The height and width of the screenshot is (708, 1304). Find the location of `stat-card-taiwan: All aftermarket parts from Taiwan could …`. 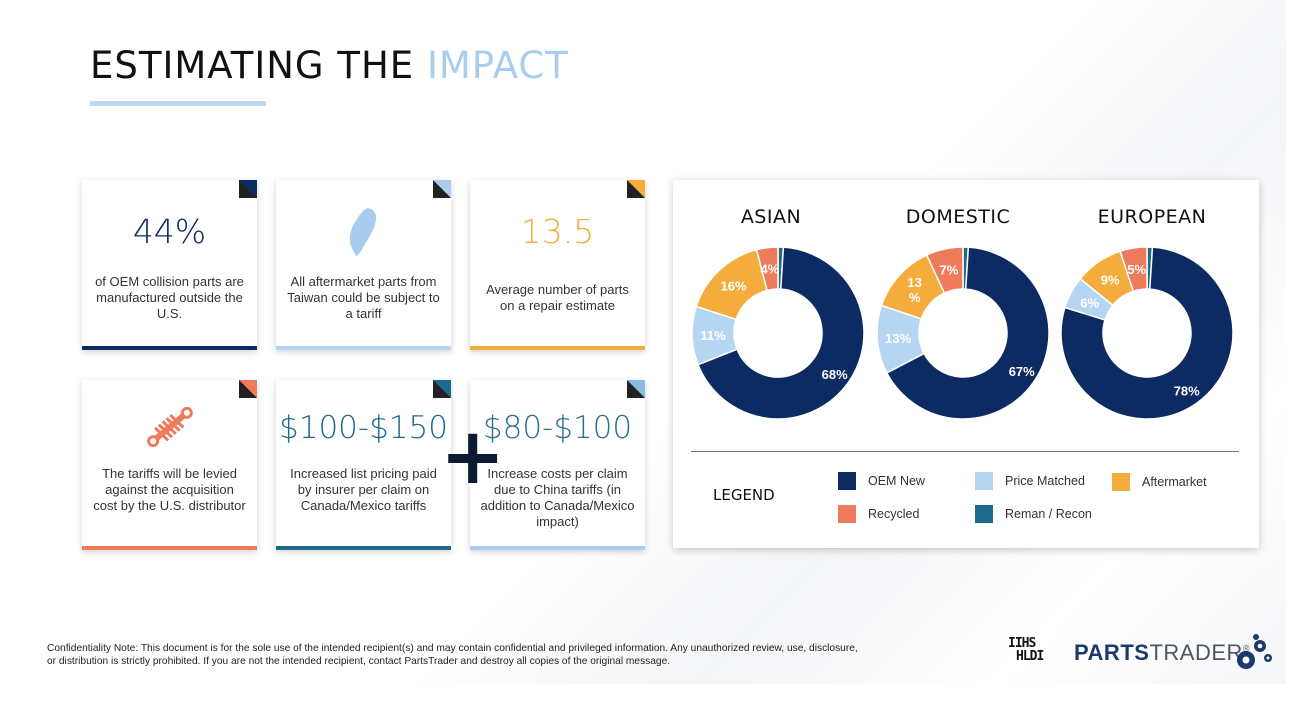

stat-card-taiwan: All aftermarket parts from Taiwan could … is located at coordinates (363, 265).